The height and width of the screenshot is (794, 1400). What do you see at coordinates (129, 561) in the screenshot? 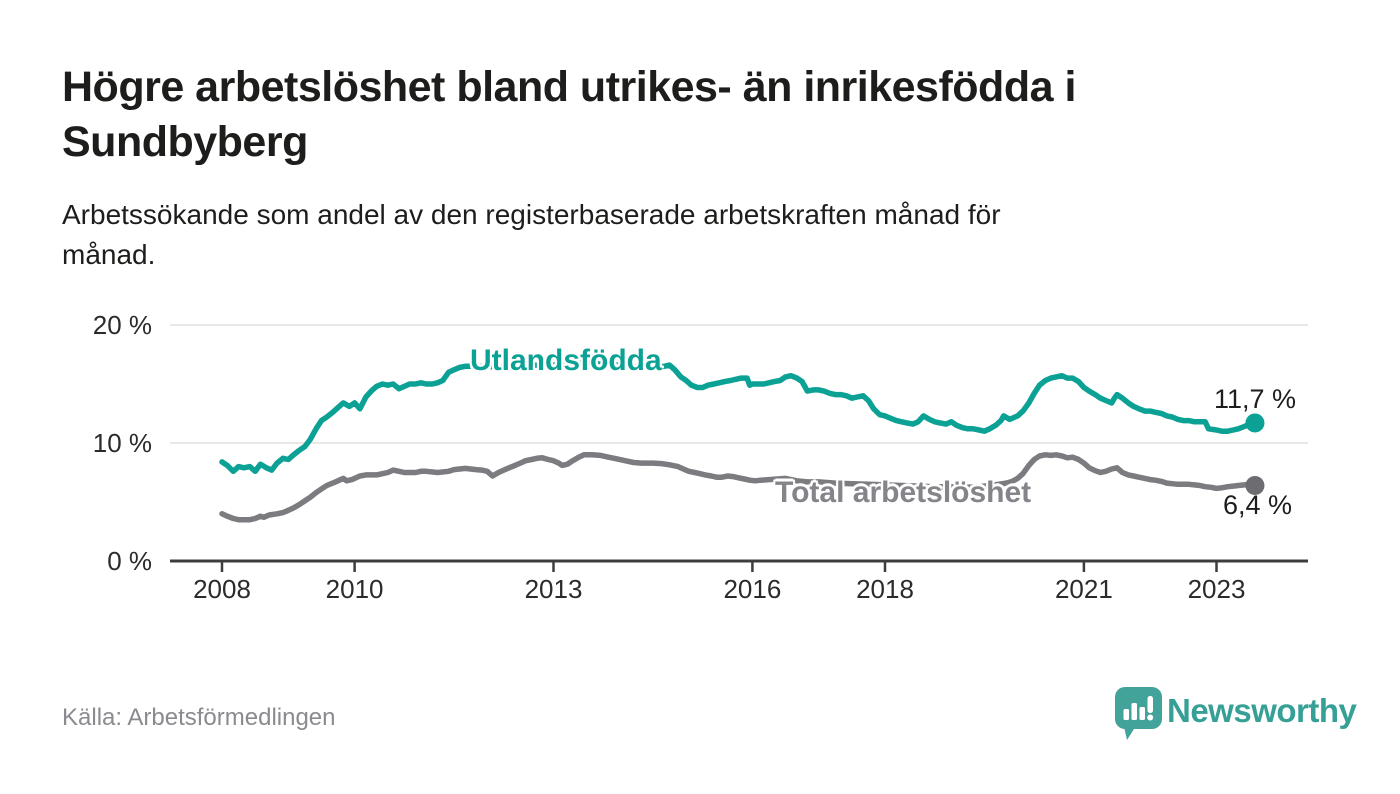
I see `y-tick-label: 0 %` at bounding box center [129, 561].